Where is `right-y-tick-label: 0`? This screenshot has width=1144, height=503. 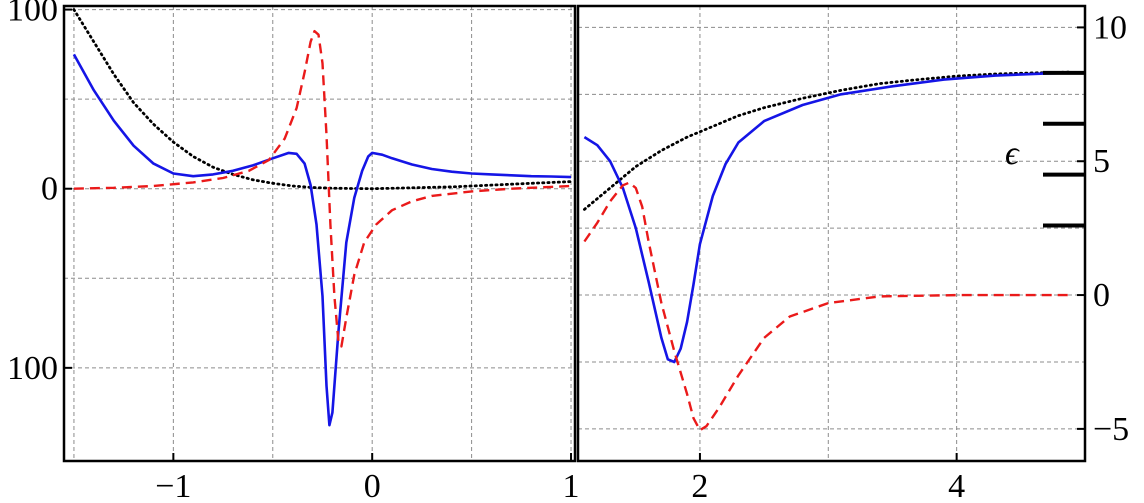
right-y-tick-label: 0 is located at coordinates (1101, 295).